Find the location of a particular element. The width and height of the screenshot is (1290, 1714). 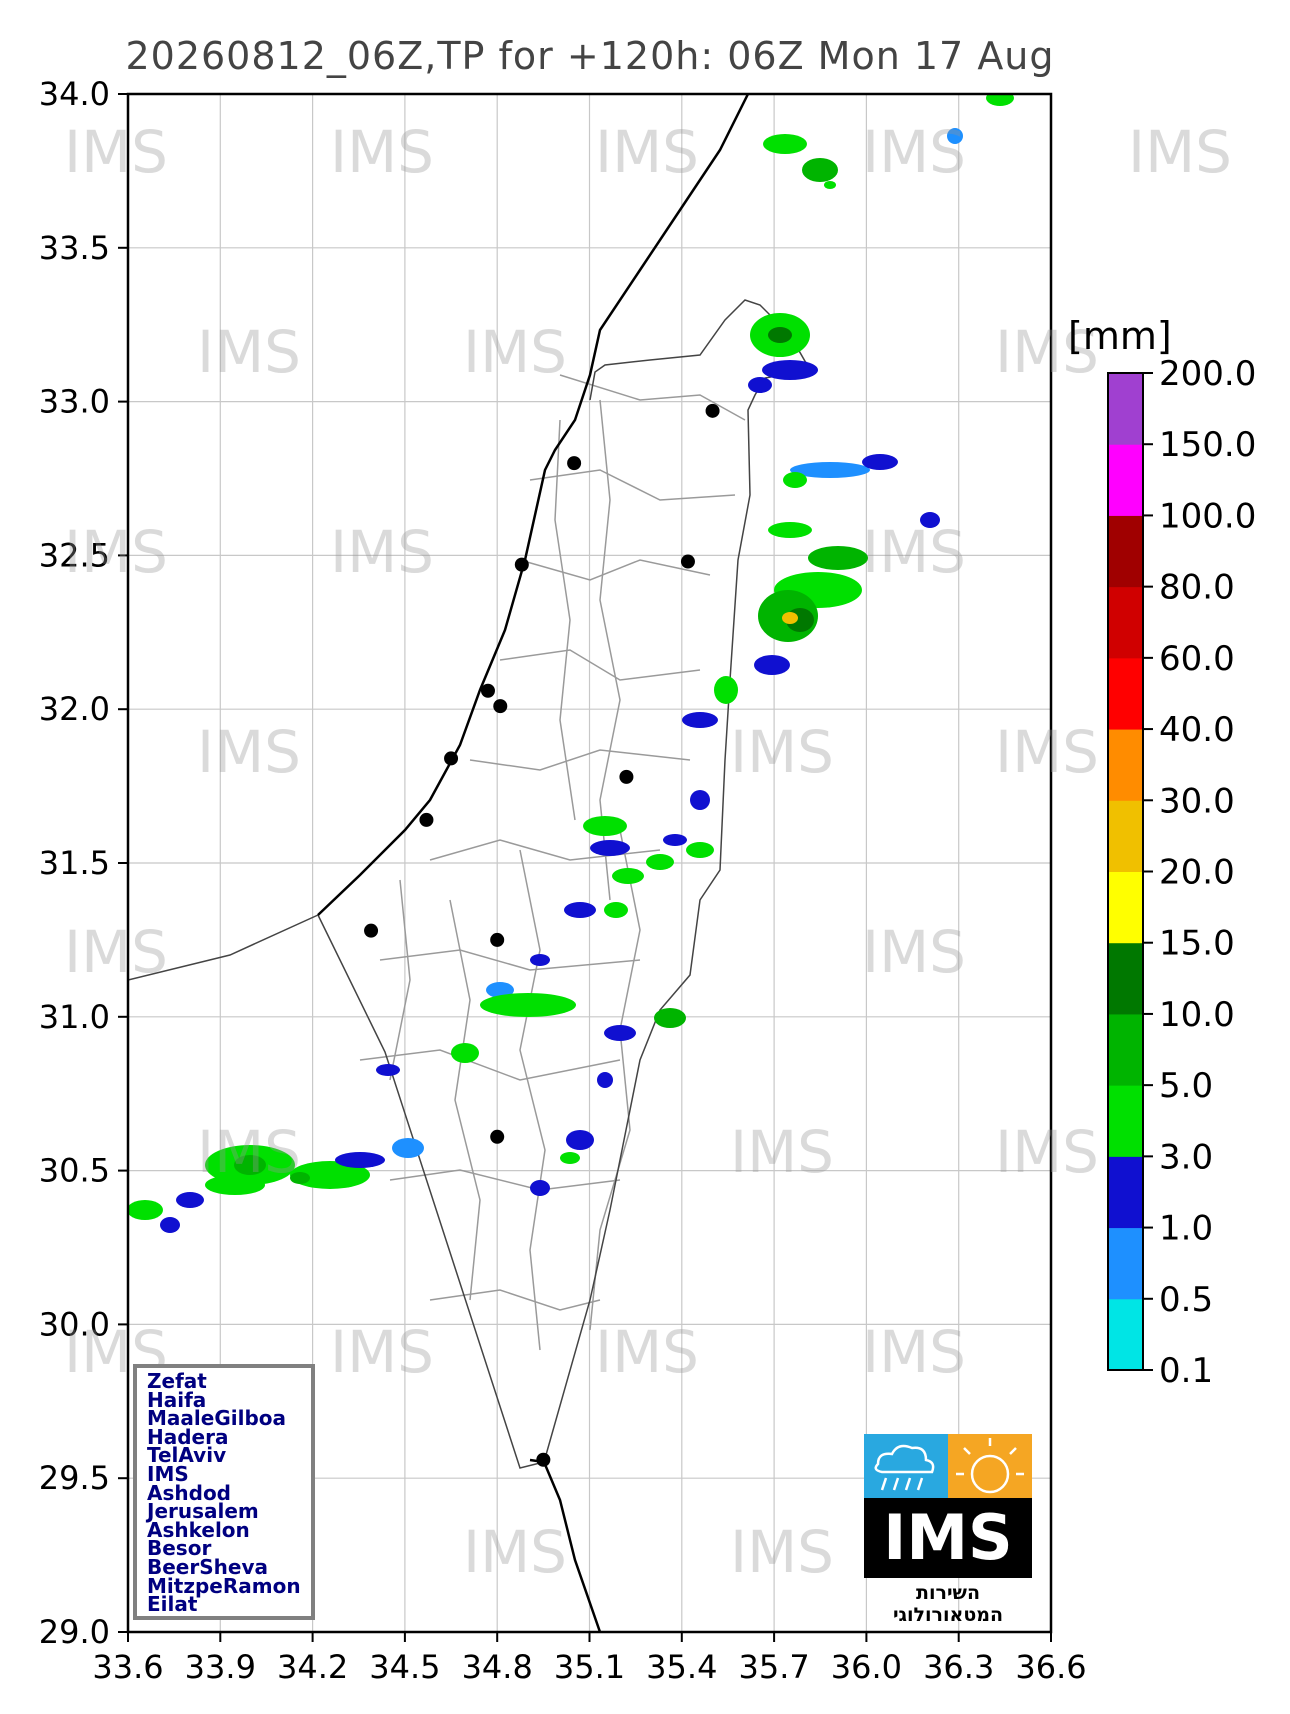

y-tick-label: 32.5 is located at coordinates (74, 555).